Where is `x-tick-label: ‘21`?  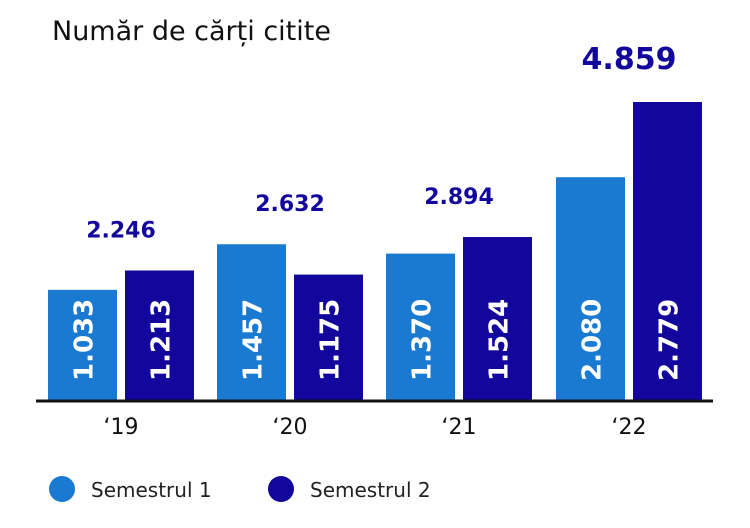
x-tick-label: ‘21 is located at coordinates (459, 427).